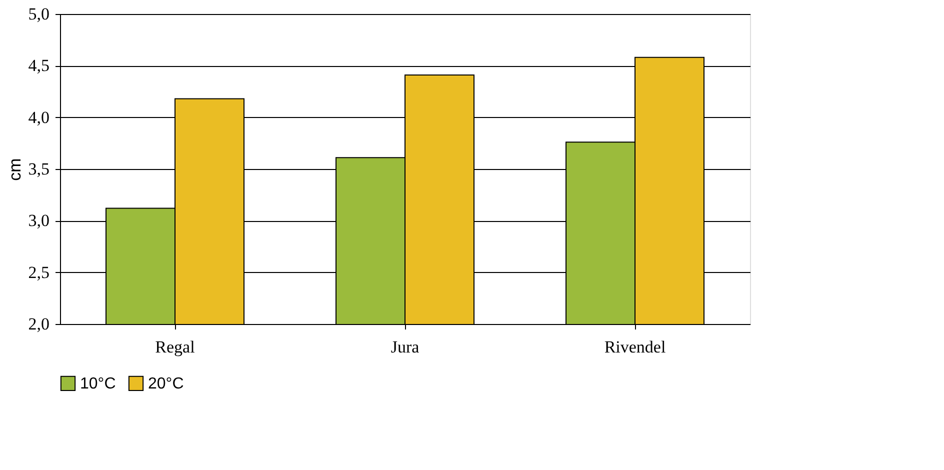 The height and width of the screenshot is (470, 944). I want to click on x-tick-label: Regal, so click(175, 347).